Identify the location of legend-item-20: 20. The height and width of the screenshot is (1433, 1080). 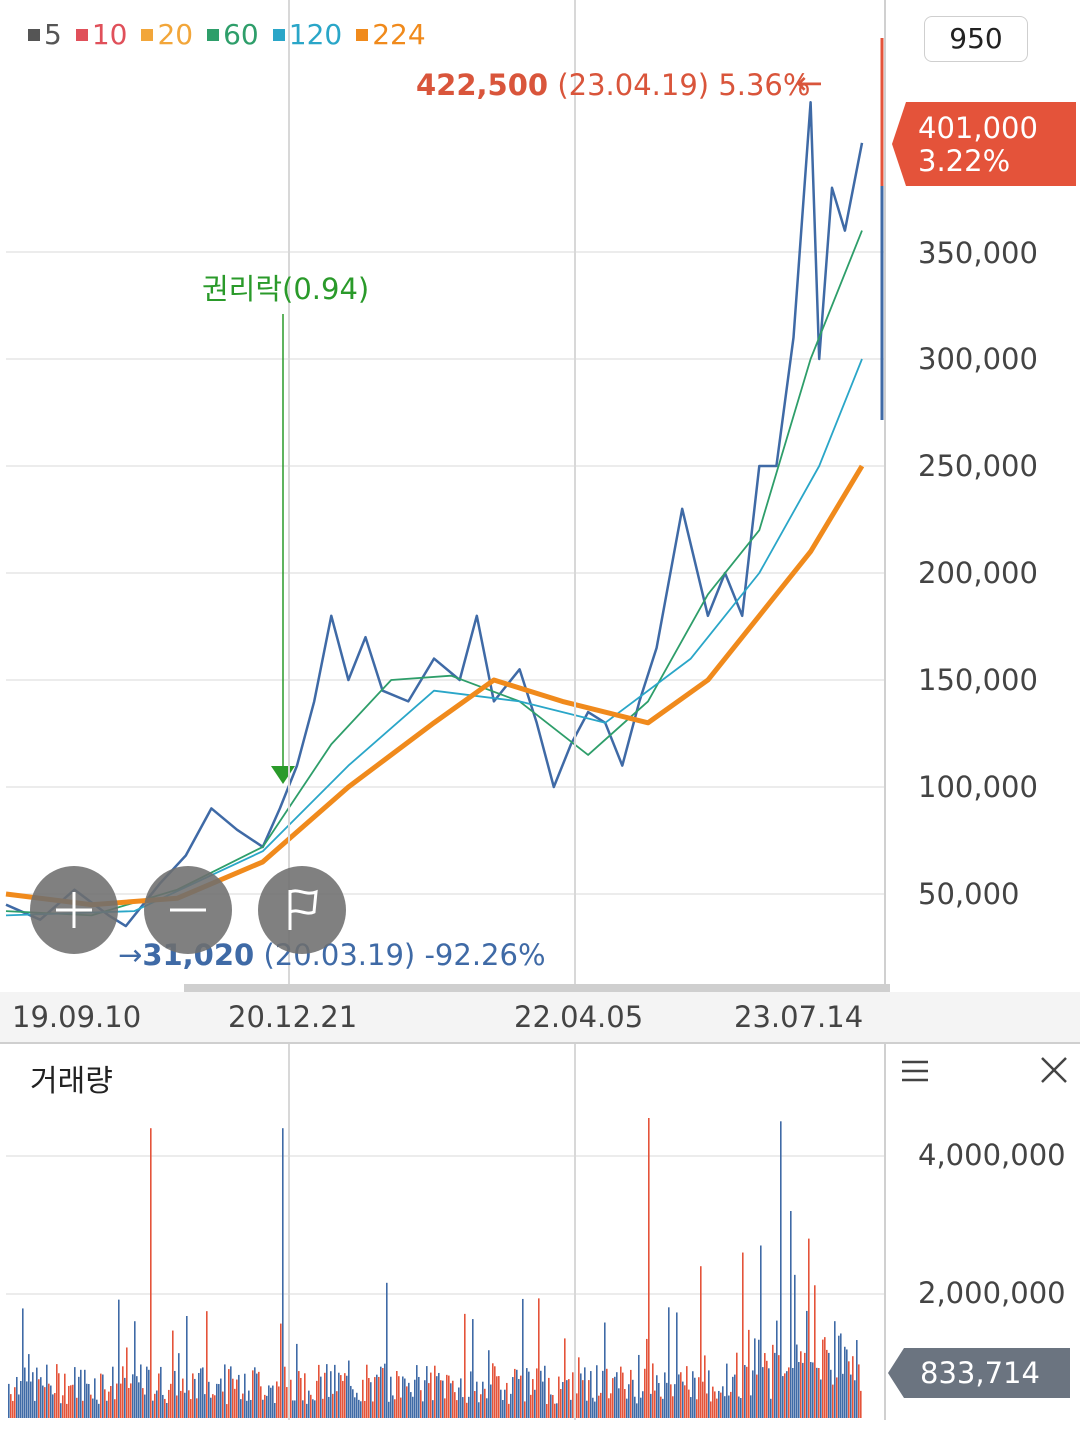
(167, 34).